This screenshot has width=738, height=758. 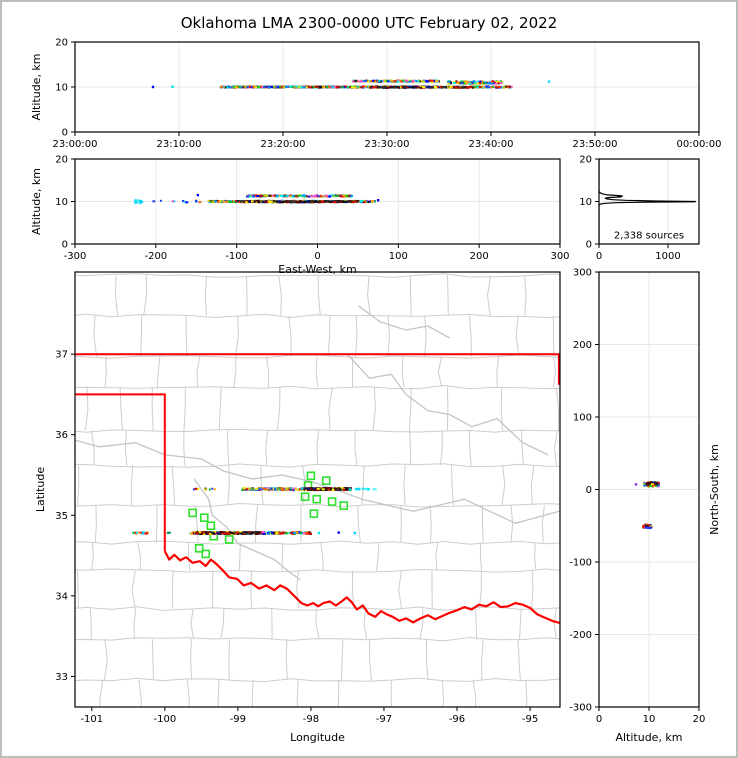 I want to click on svg-text: 36, so click(x=61, y=435).